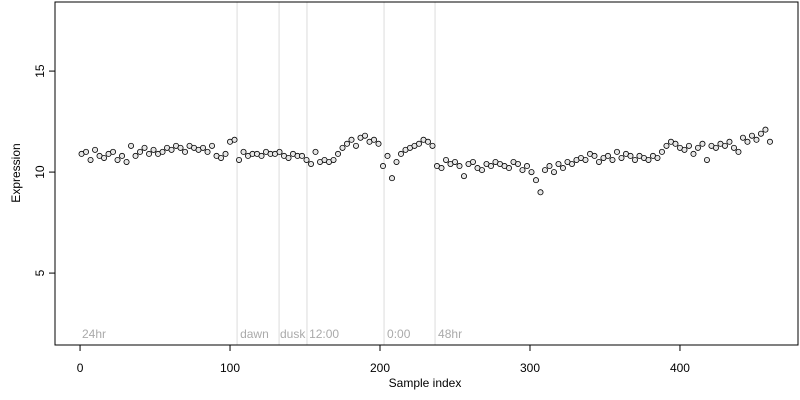  What do you see at coordinates (450, 334) in the screenshot?
I see `annotation: 48hr` at bounding box center [450, 334].